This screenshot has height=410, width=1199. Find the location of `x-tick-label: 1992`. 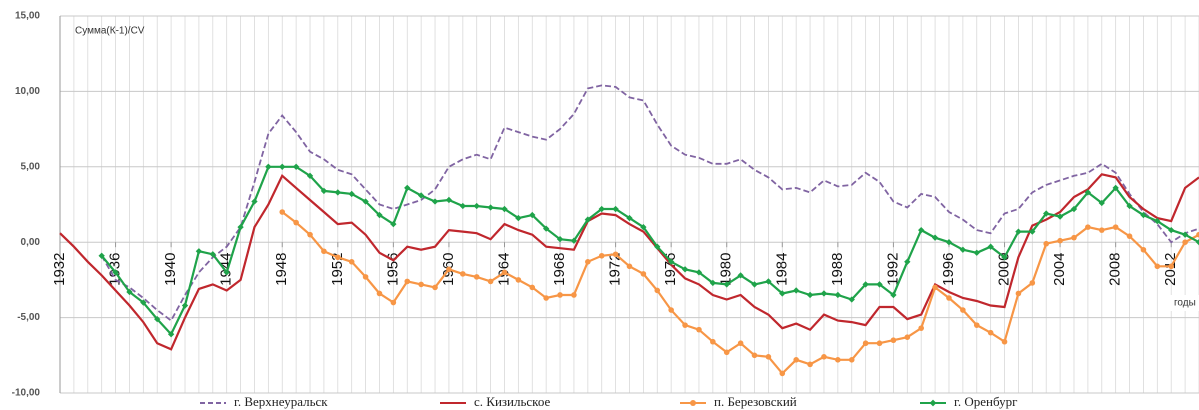

x-tick-label: 1992 is located at coordinates (892, 269).